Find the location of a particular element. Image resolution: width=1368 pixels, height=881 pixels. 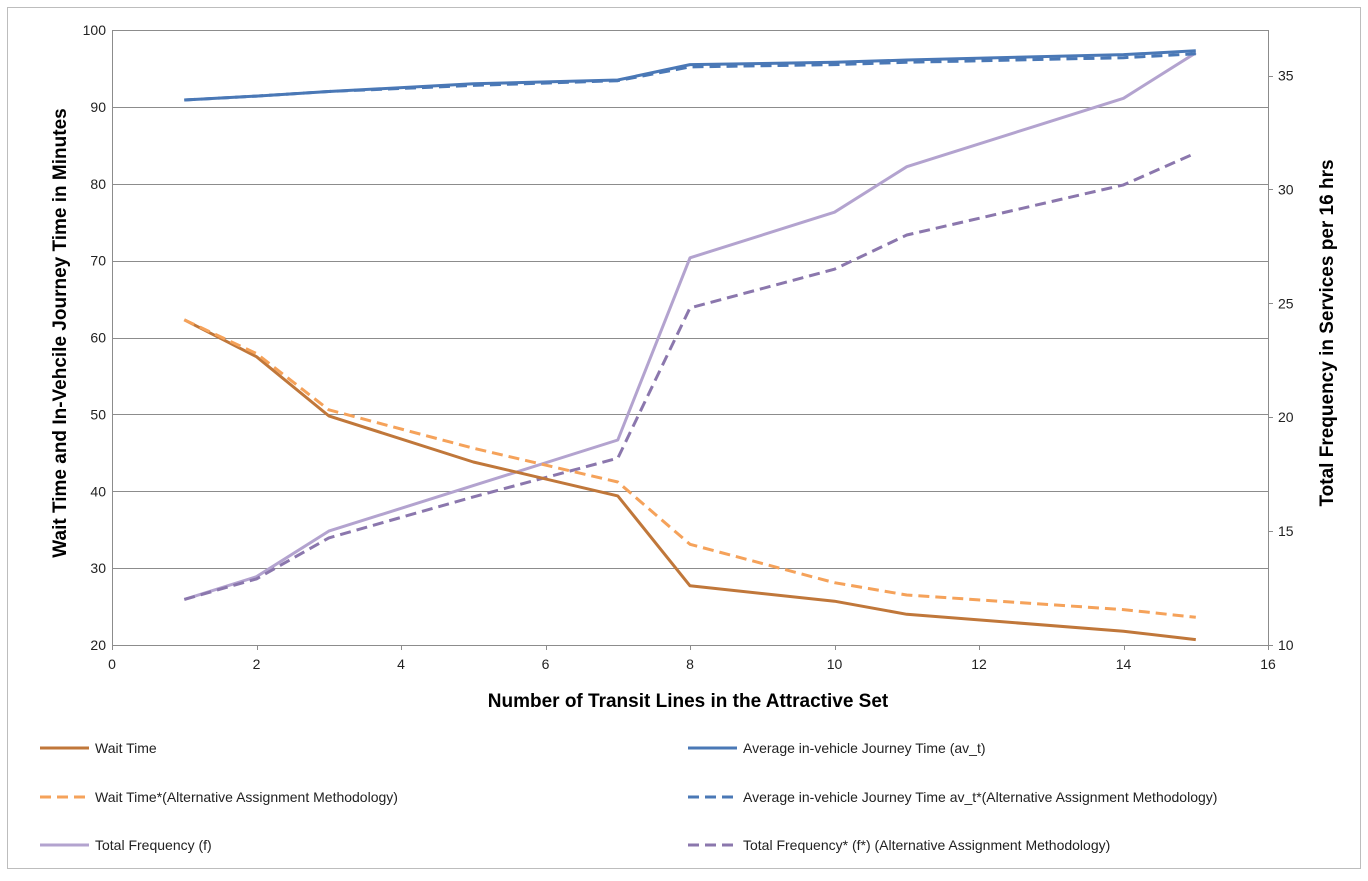

x-tick-label: 0 is located at coordinates (112, 664).